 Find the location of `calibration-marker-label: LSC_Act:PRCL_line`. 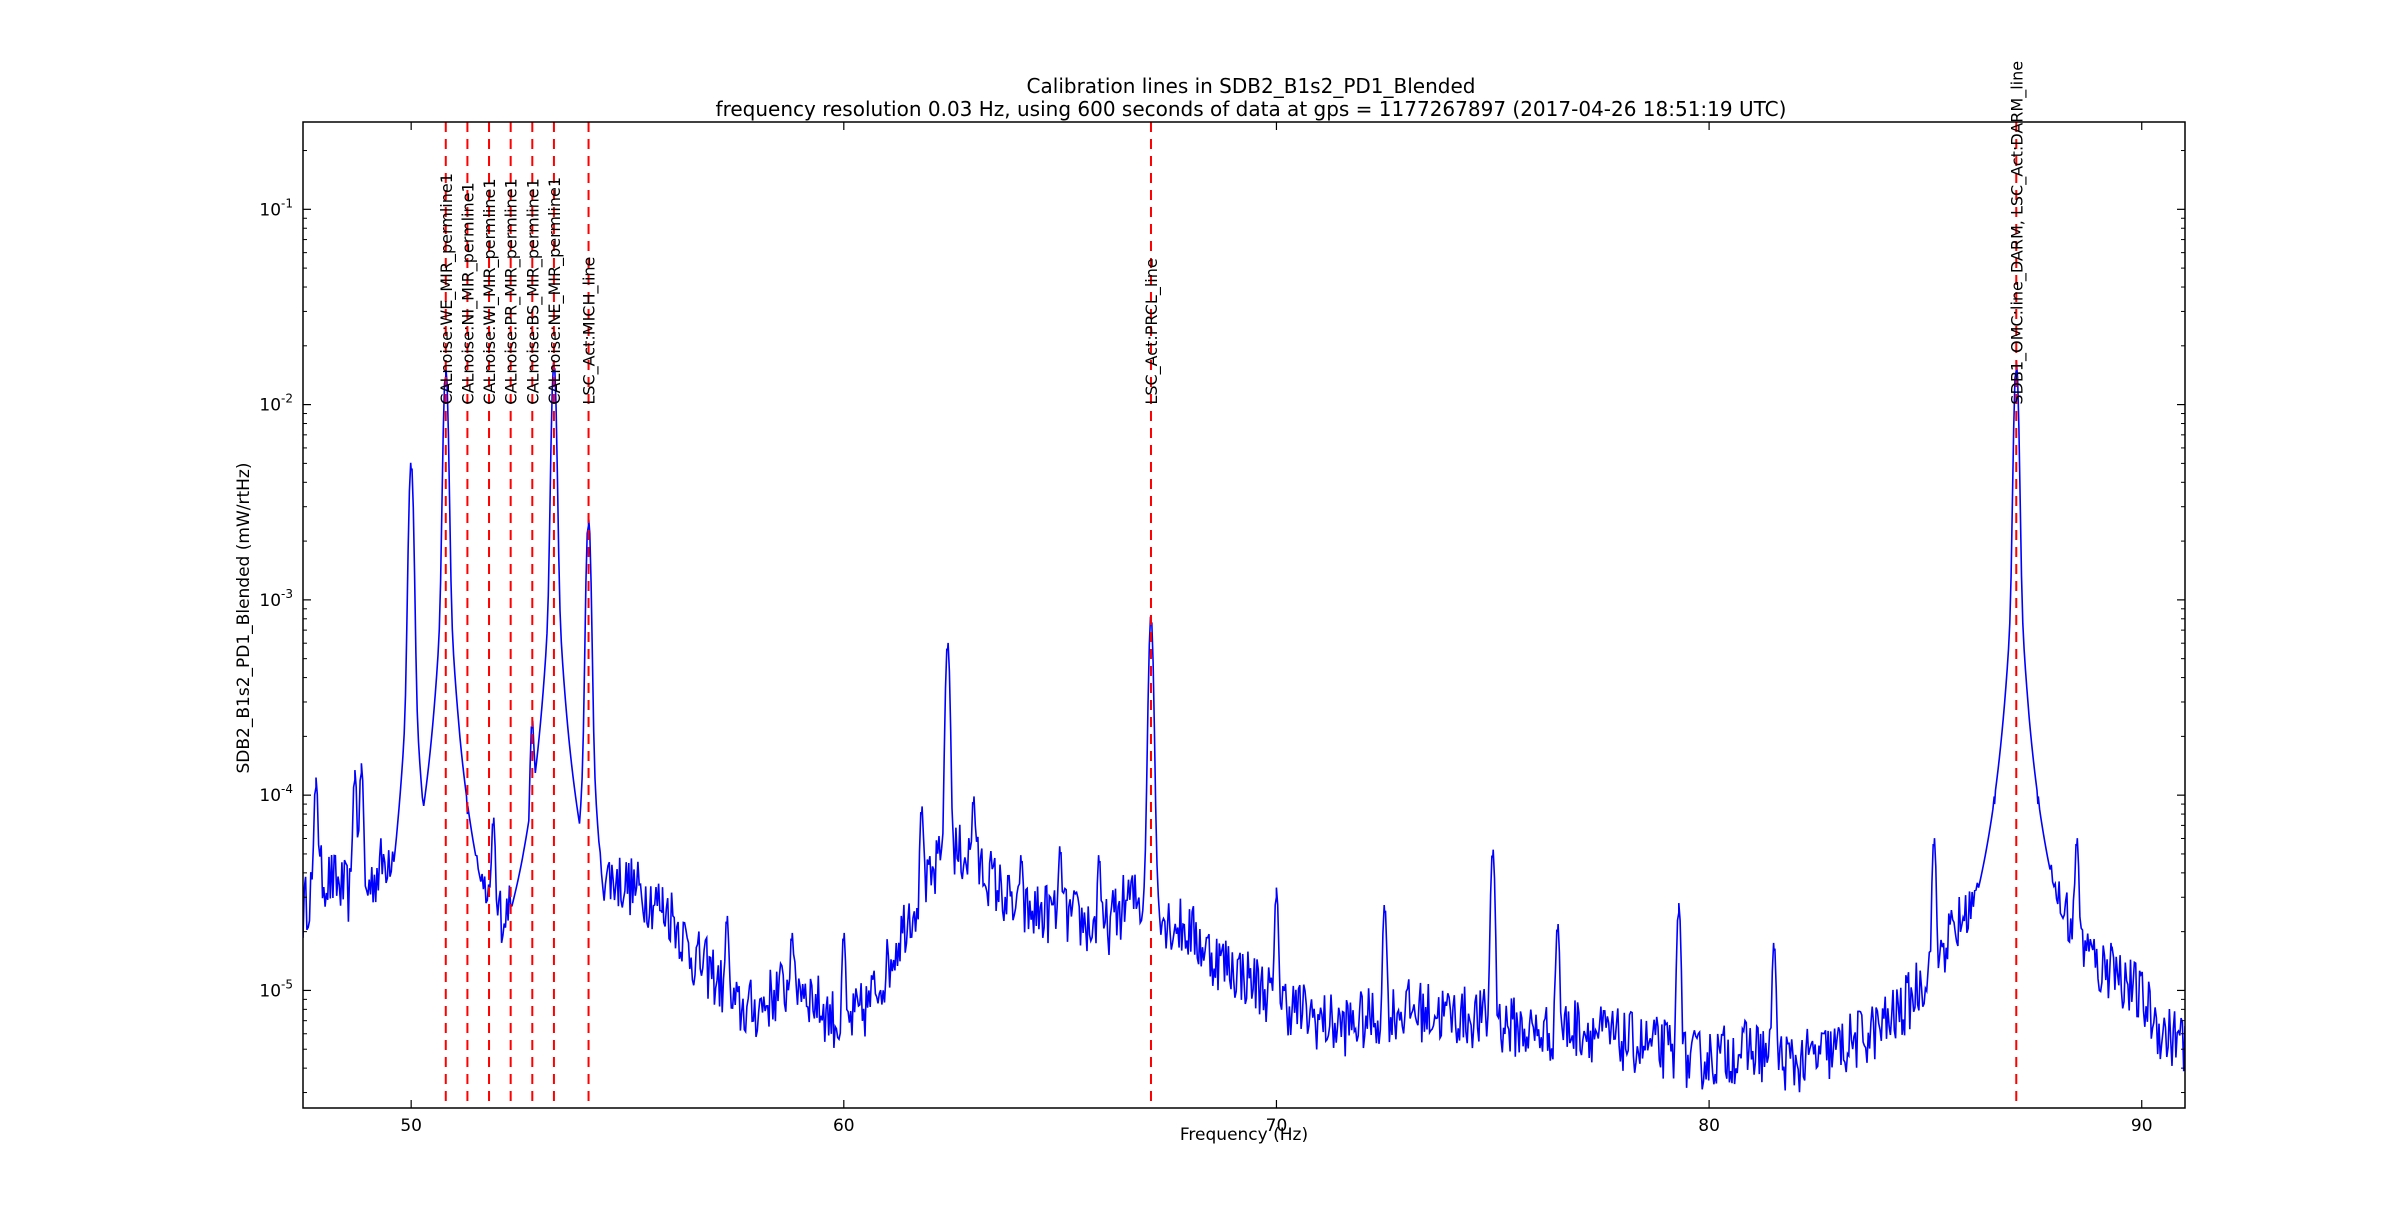

calibration-marker-label: LSC_Act:PRCL_line is located at coordinates (1152, 331).